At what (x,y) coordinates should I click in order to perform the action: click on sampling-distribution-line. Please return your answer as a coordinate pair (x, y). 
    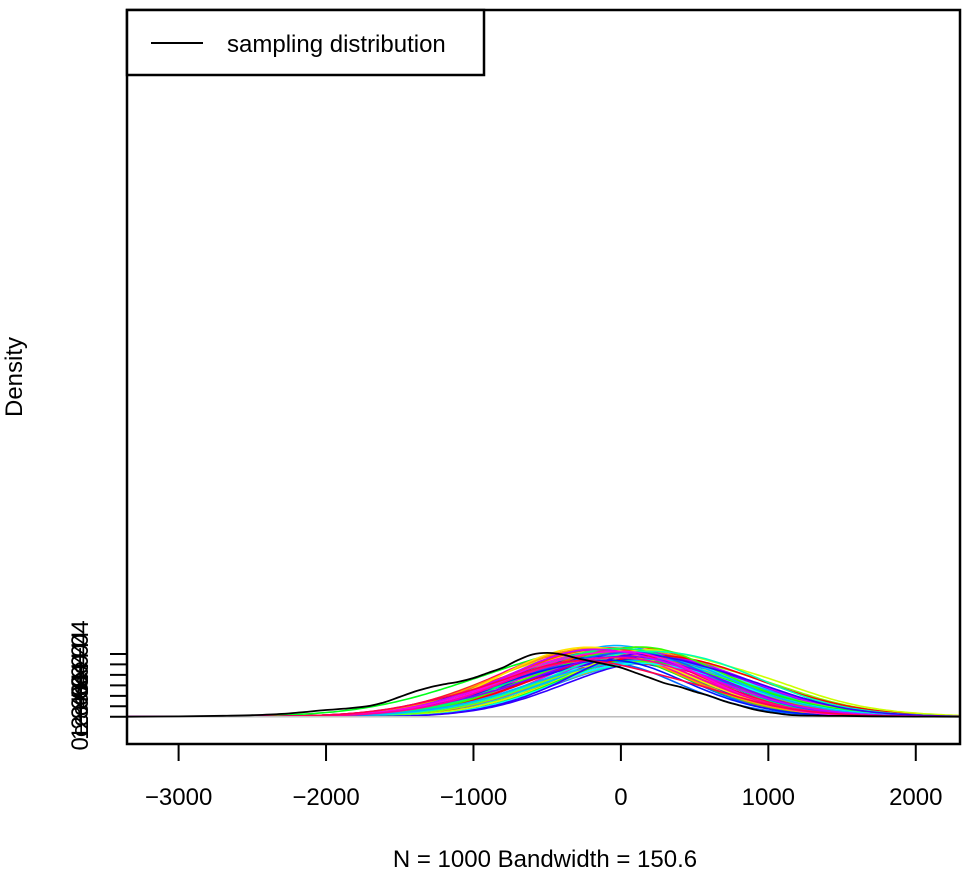
    Looking at the image, I should click on (543, 684).